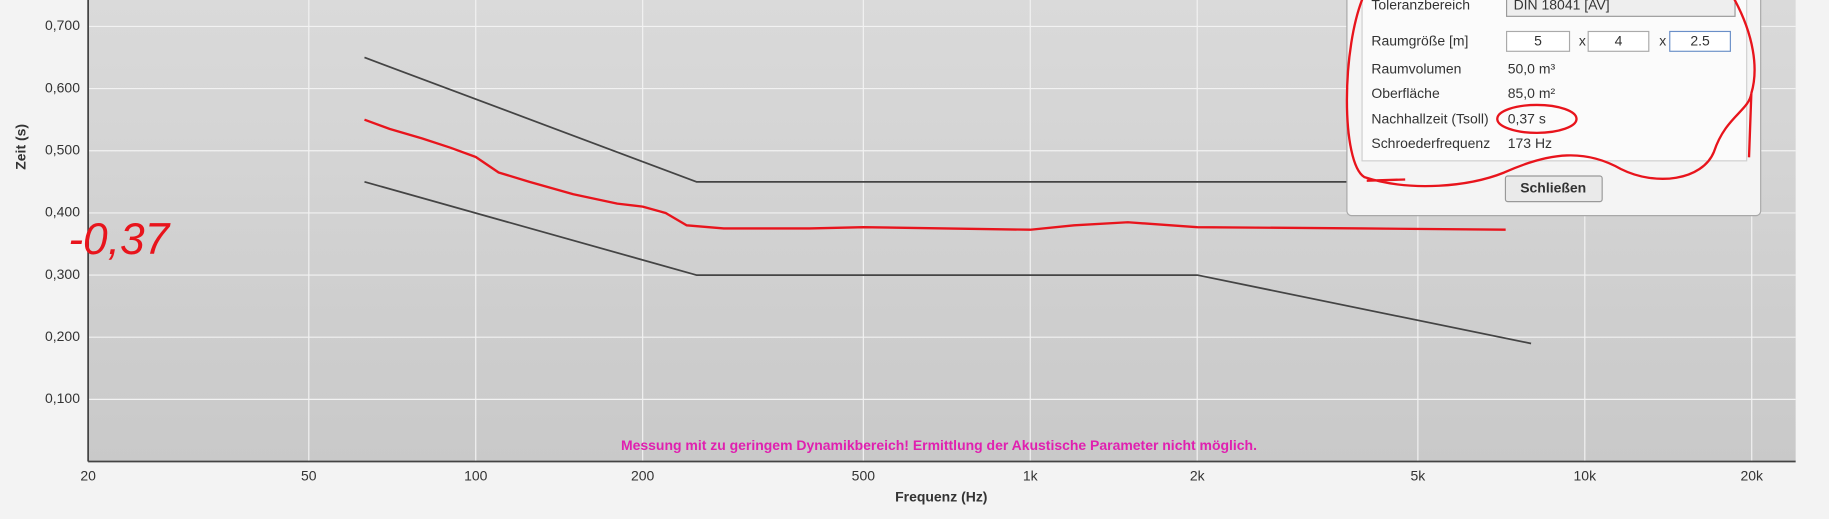 This screenshot has width=1829, height=519. What do you see at coordinates (1030, 475) in the screenshot?
I see `x-tick-label: 1k` at bounding box center [1030, 475].